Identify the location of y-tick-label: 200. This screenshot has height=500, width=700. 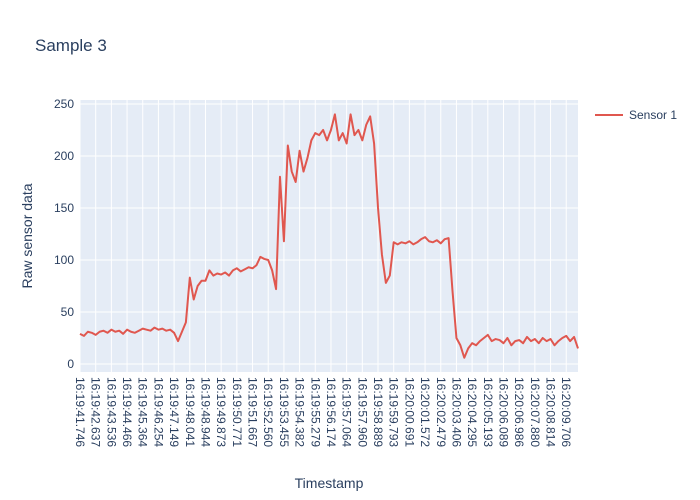
(64, 156).